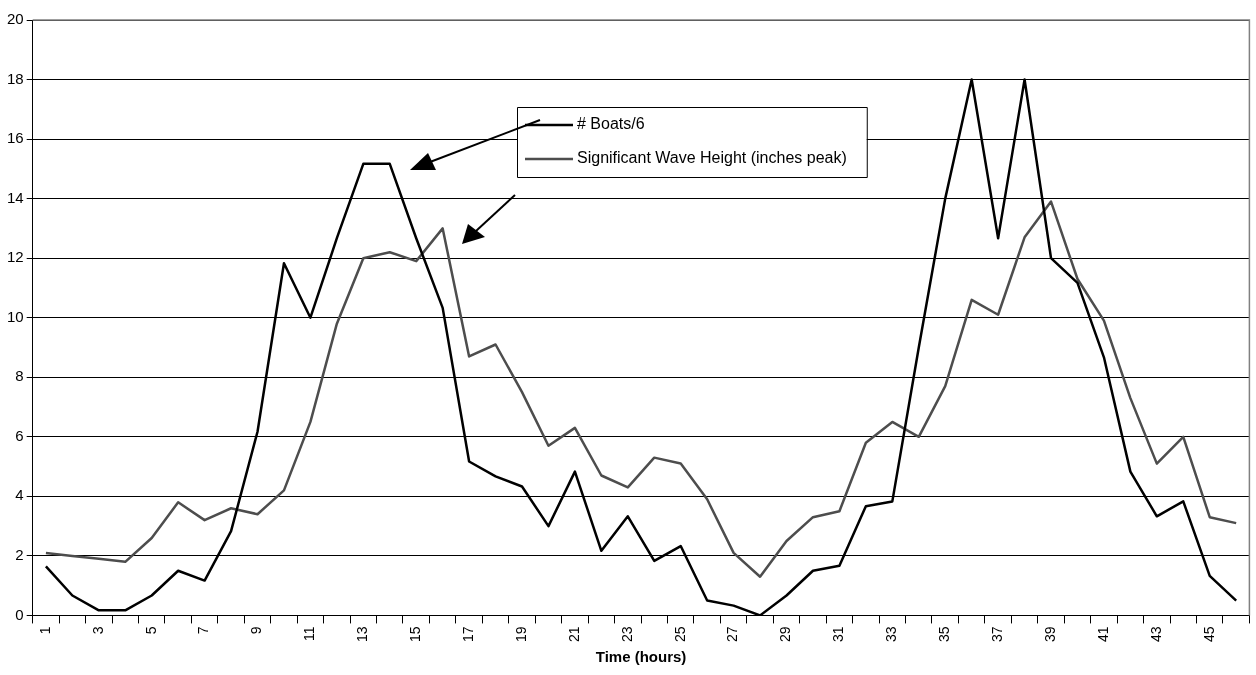 Image resolution: width=1256 pixels, height=675 pixels. Describe the element at coordinates (309, 633) in the screenshot. I see `x-tick-label: 11` at that location.